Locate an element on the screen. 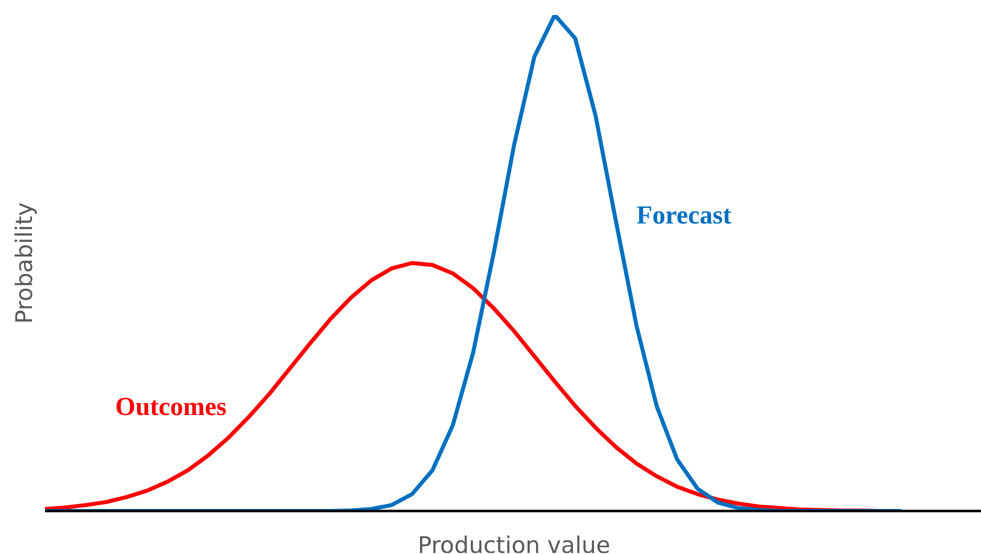  series-label: Forecast is located at coordinates (684, 215).